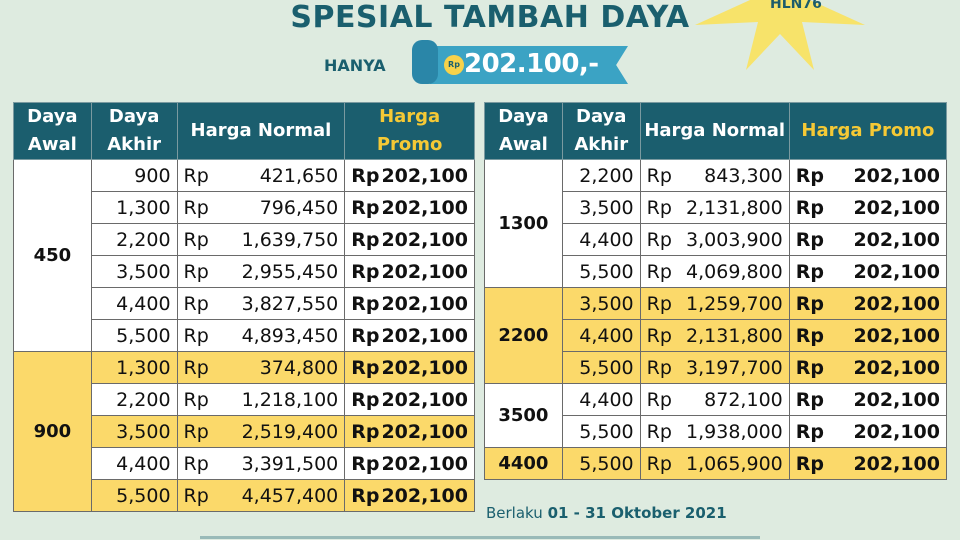 The height and width of the screenshot is (540, 960). I want to click on daya-awal-cell: 900, so click(52, 431).